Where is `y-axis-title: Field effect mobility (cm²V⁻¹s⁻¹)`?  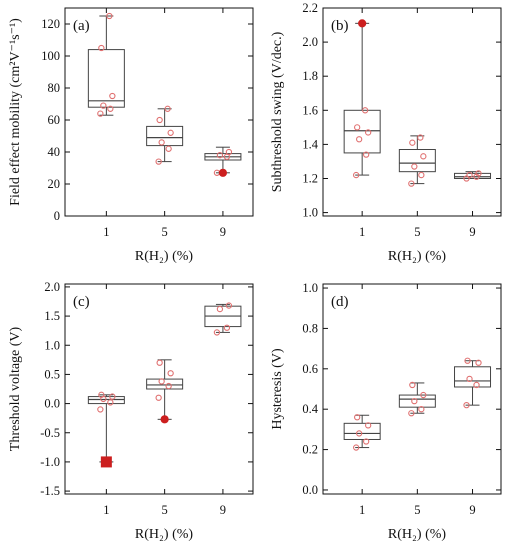 y-axis-title: Field effect mobility (cm²V⁻¹s⁻¹) is located at coordinates (15, 112).